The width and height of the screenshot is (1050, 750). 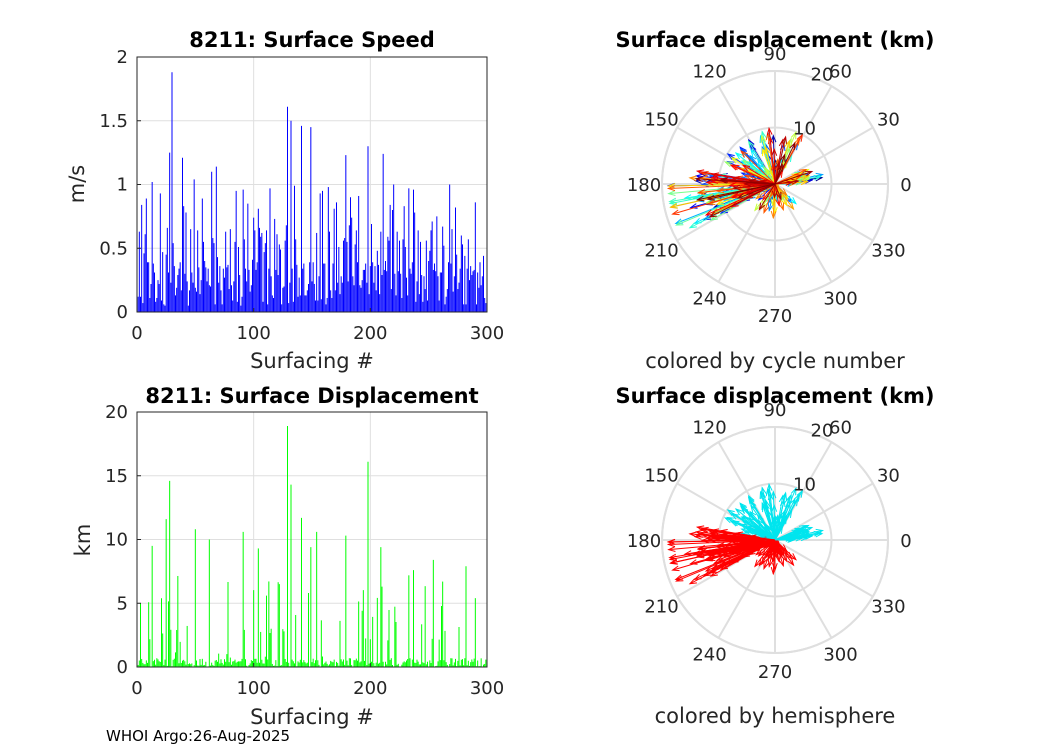 What do you see at coordinates (136, 333) in the screenshot?
I see `speed-x-tick-label: 0` at bounding box center [136, 333].